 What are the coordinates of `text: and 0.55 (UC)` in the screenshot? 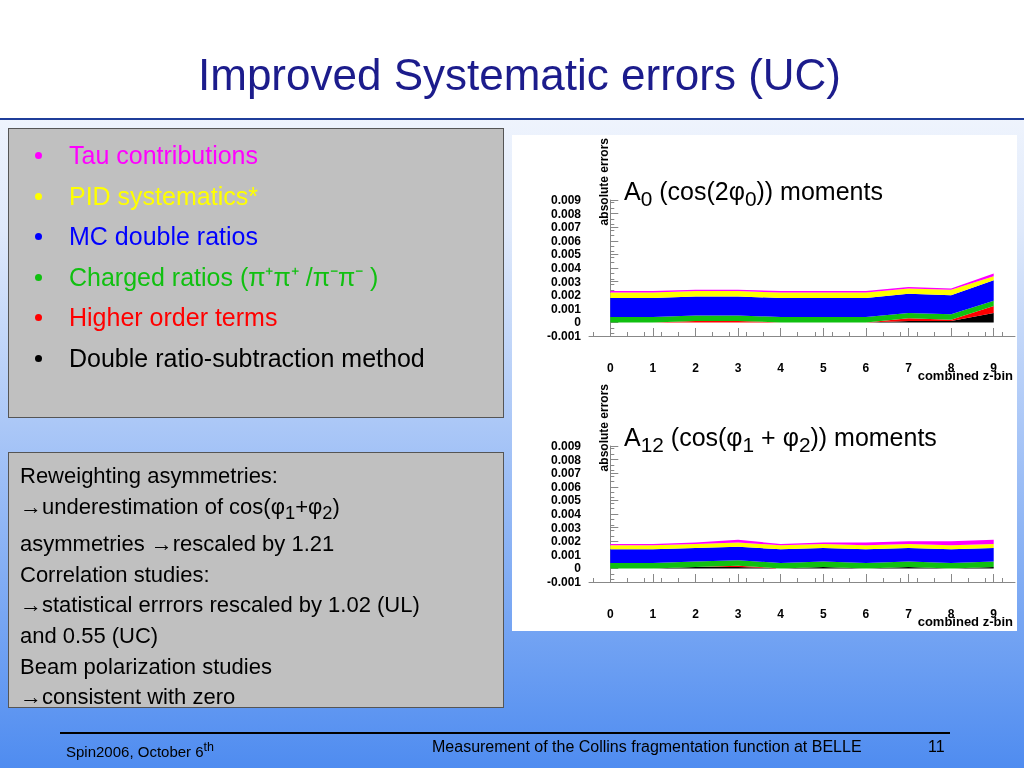 It's located at (90, 635).